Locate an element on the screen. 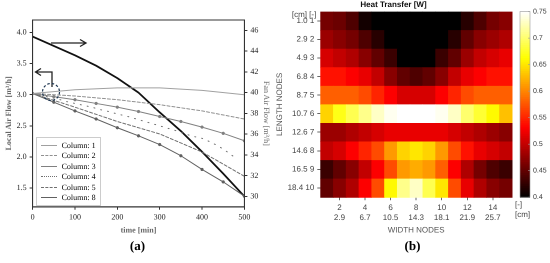 This screenshot has width=550, height=263. y2-tick-label: 42 is located at coordinates (254, 71).